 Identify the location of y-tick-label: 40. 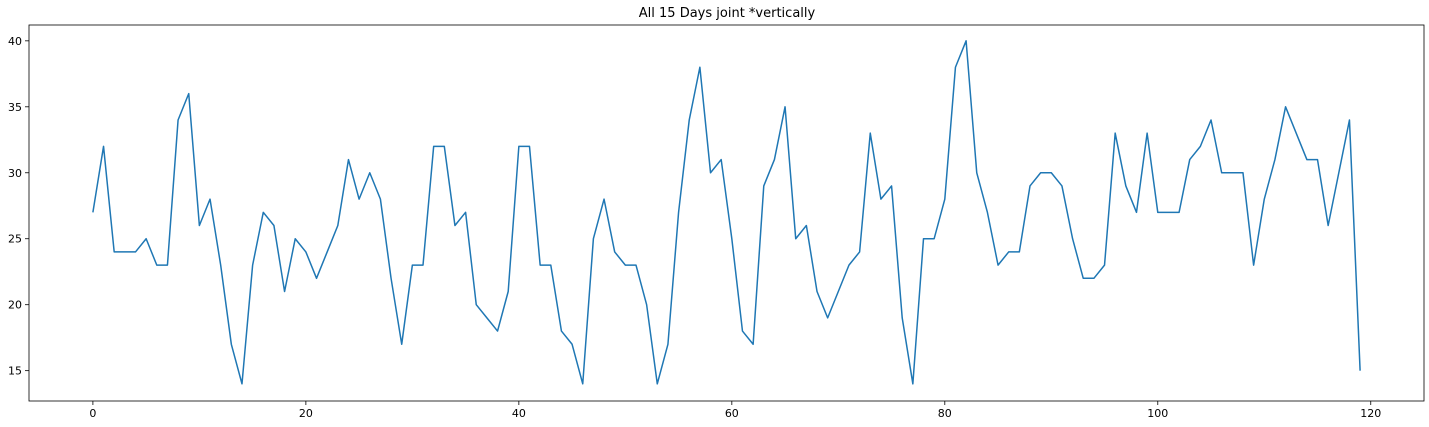
(15, 41).